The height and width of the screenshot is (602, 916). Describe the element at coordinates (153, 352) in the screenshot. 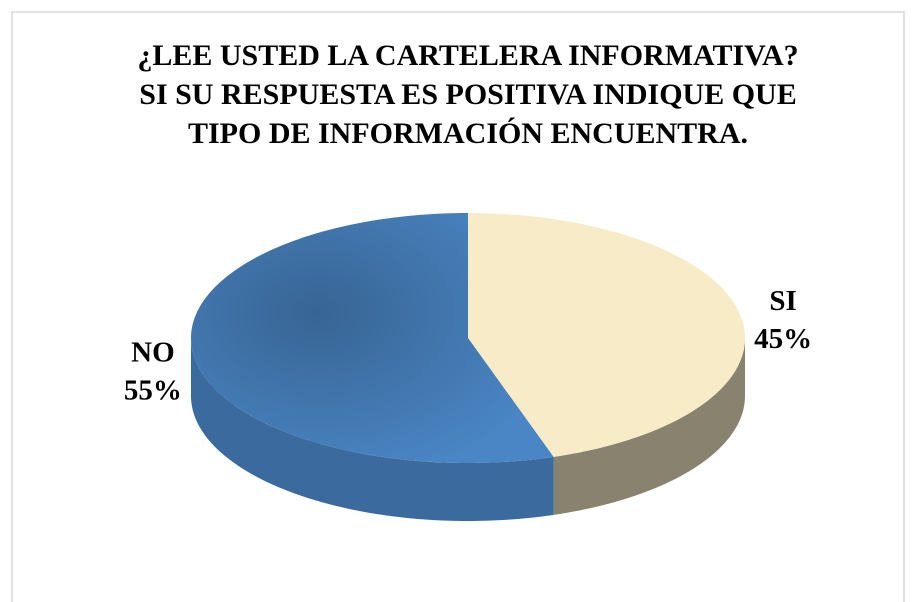

I see `data-label-category: NO` at that location.